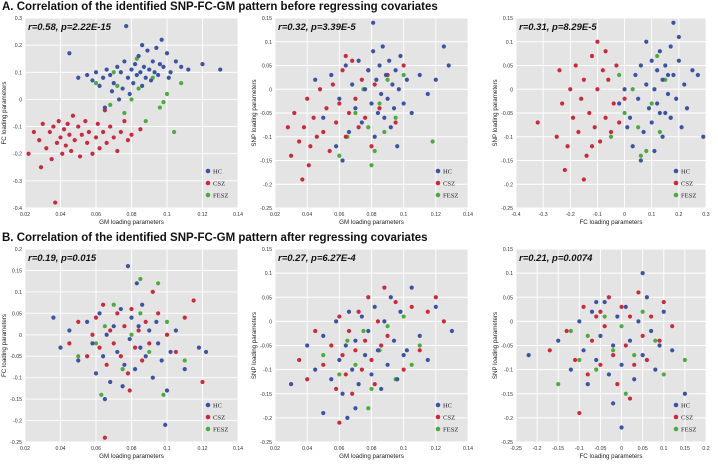 Image resolution: width=718 pixels, height=471 pixels. Describe the element at coordinates (208, 171) in the screenshot. I see `legend-marker-hc` at that location.